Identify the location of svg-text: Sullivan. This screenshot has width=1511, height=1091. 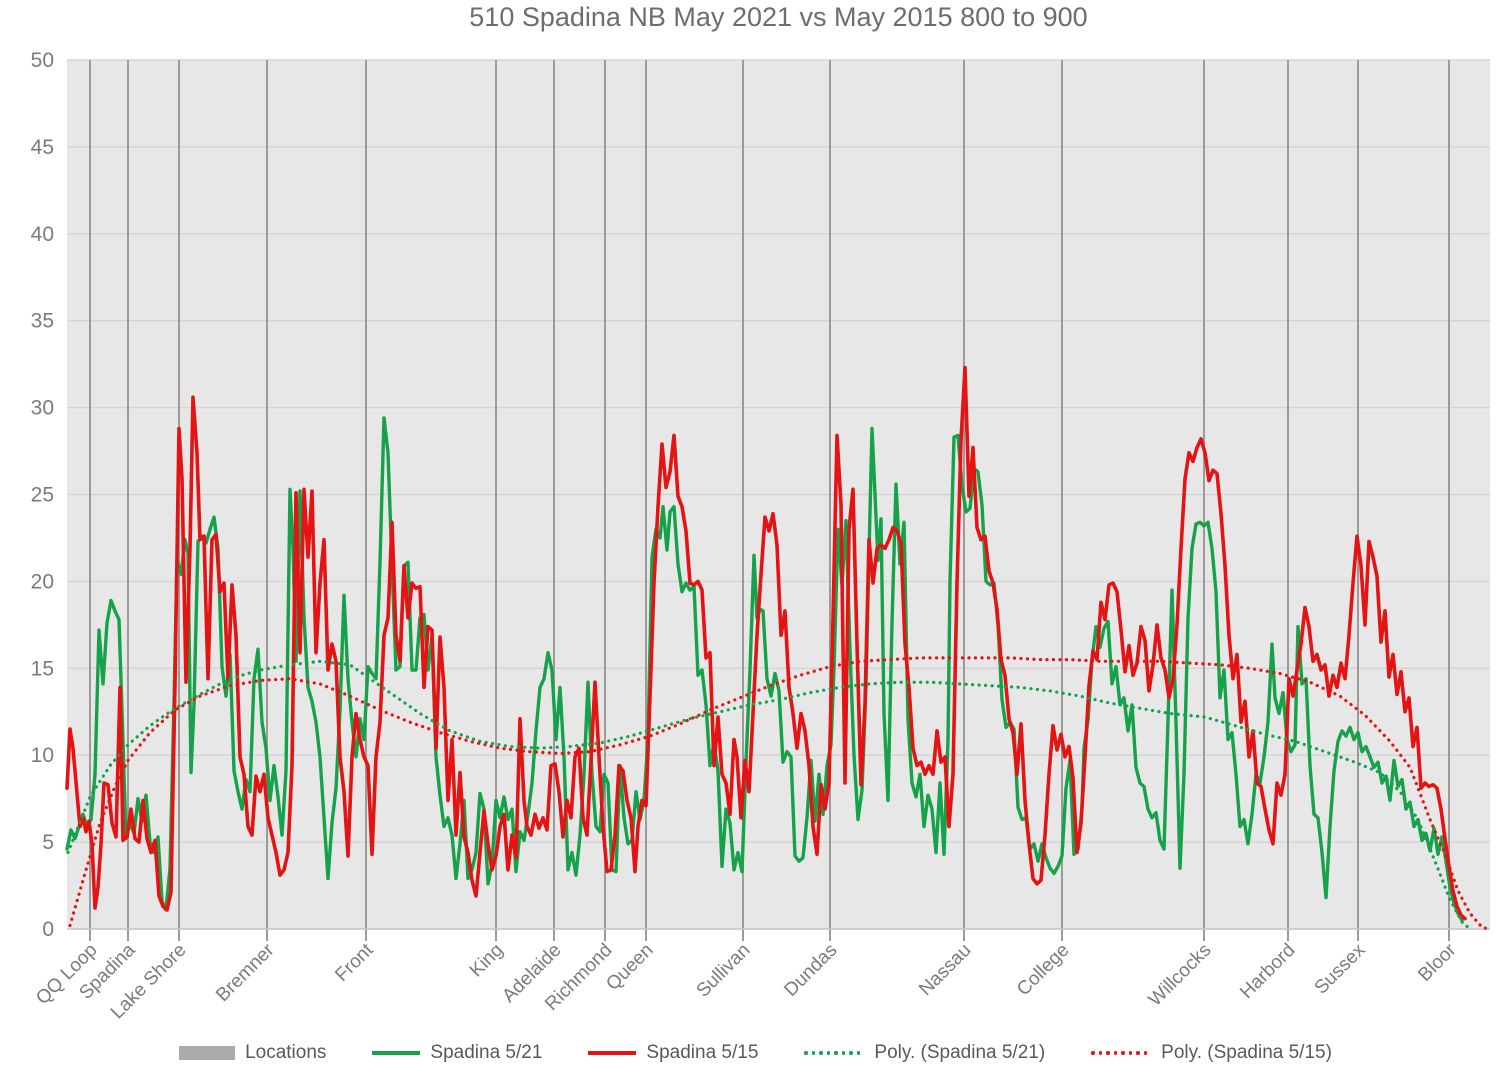
(724, 971).